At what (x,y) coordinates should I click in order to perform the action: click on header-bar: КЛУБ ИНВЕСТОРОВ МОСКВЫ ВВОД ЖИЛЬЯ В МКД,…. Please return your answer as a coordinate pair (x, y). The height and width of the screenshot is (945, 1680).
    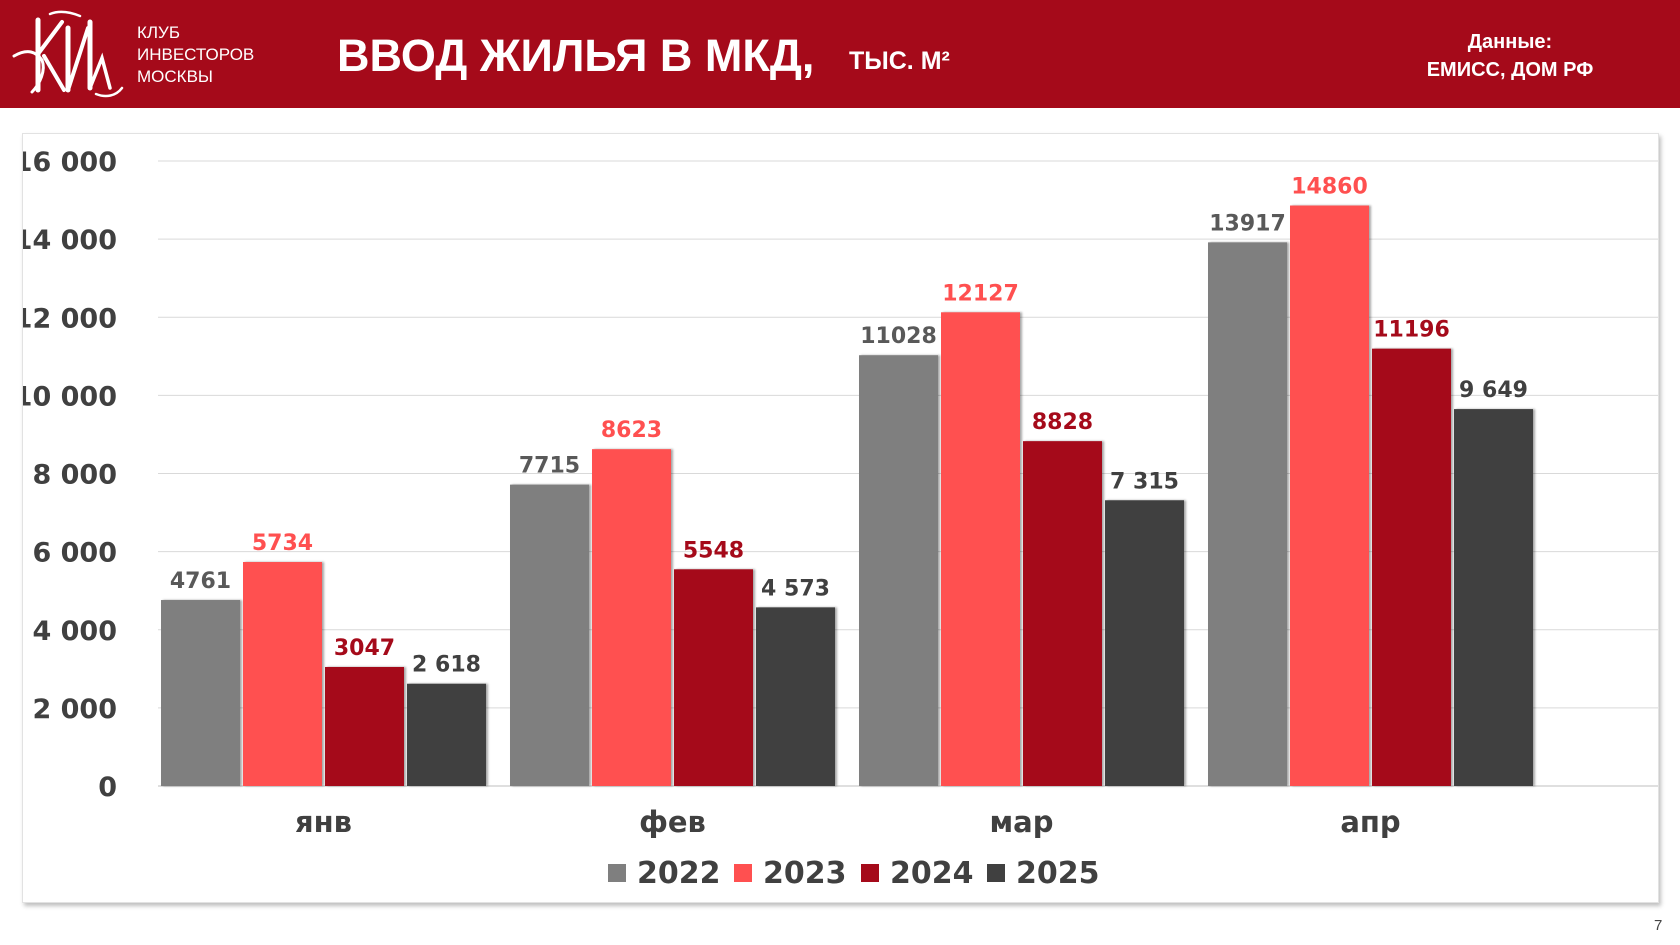
    Looking at the image, I should click on (840, 54).